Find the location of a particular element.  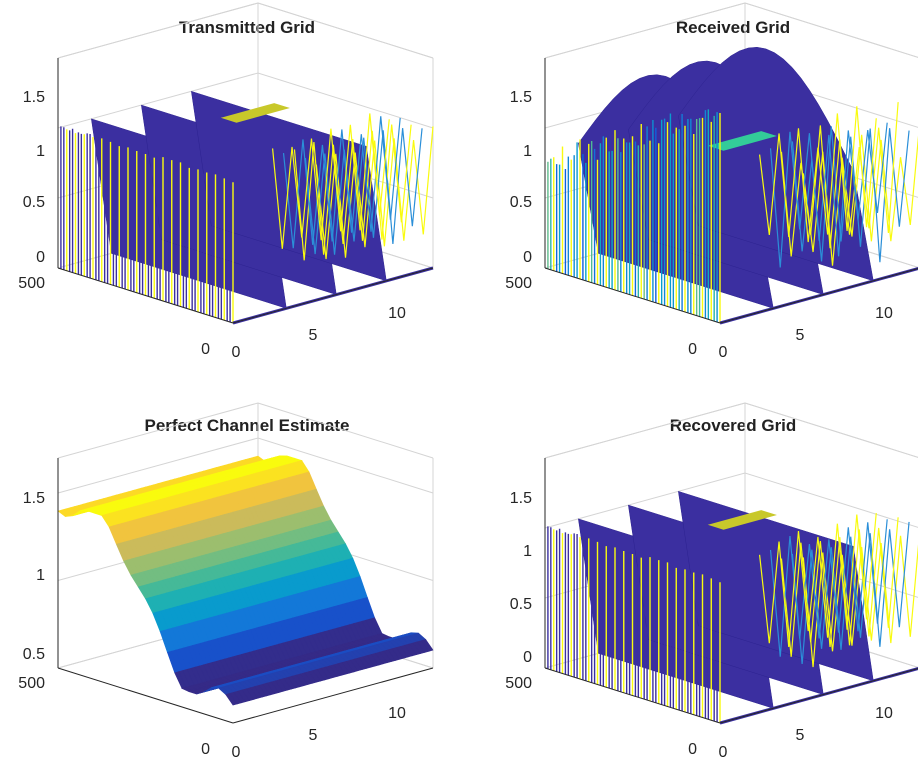

chart-title: Recovered Grid is located at coordinates (733, 425).